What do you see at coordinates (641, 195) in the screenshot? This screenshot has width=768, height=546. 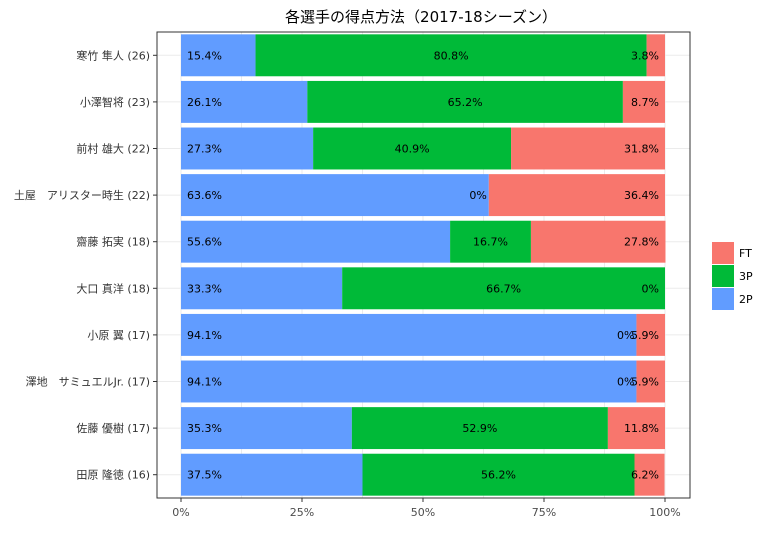 I see `data-label-ft: 36.4%` at bounding box center [641, 195].